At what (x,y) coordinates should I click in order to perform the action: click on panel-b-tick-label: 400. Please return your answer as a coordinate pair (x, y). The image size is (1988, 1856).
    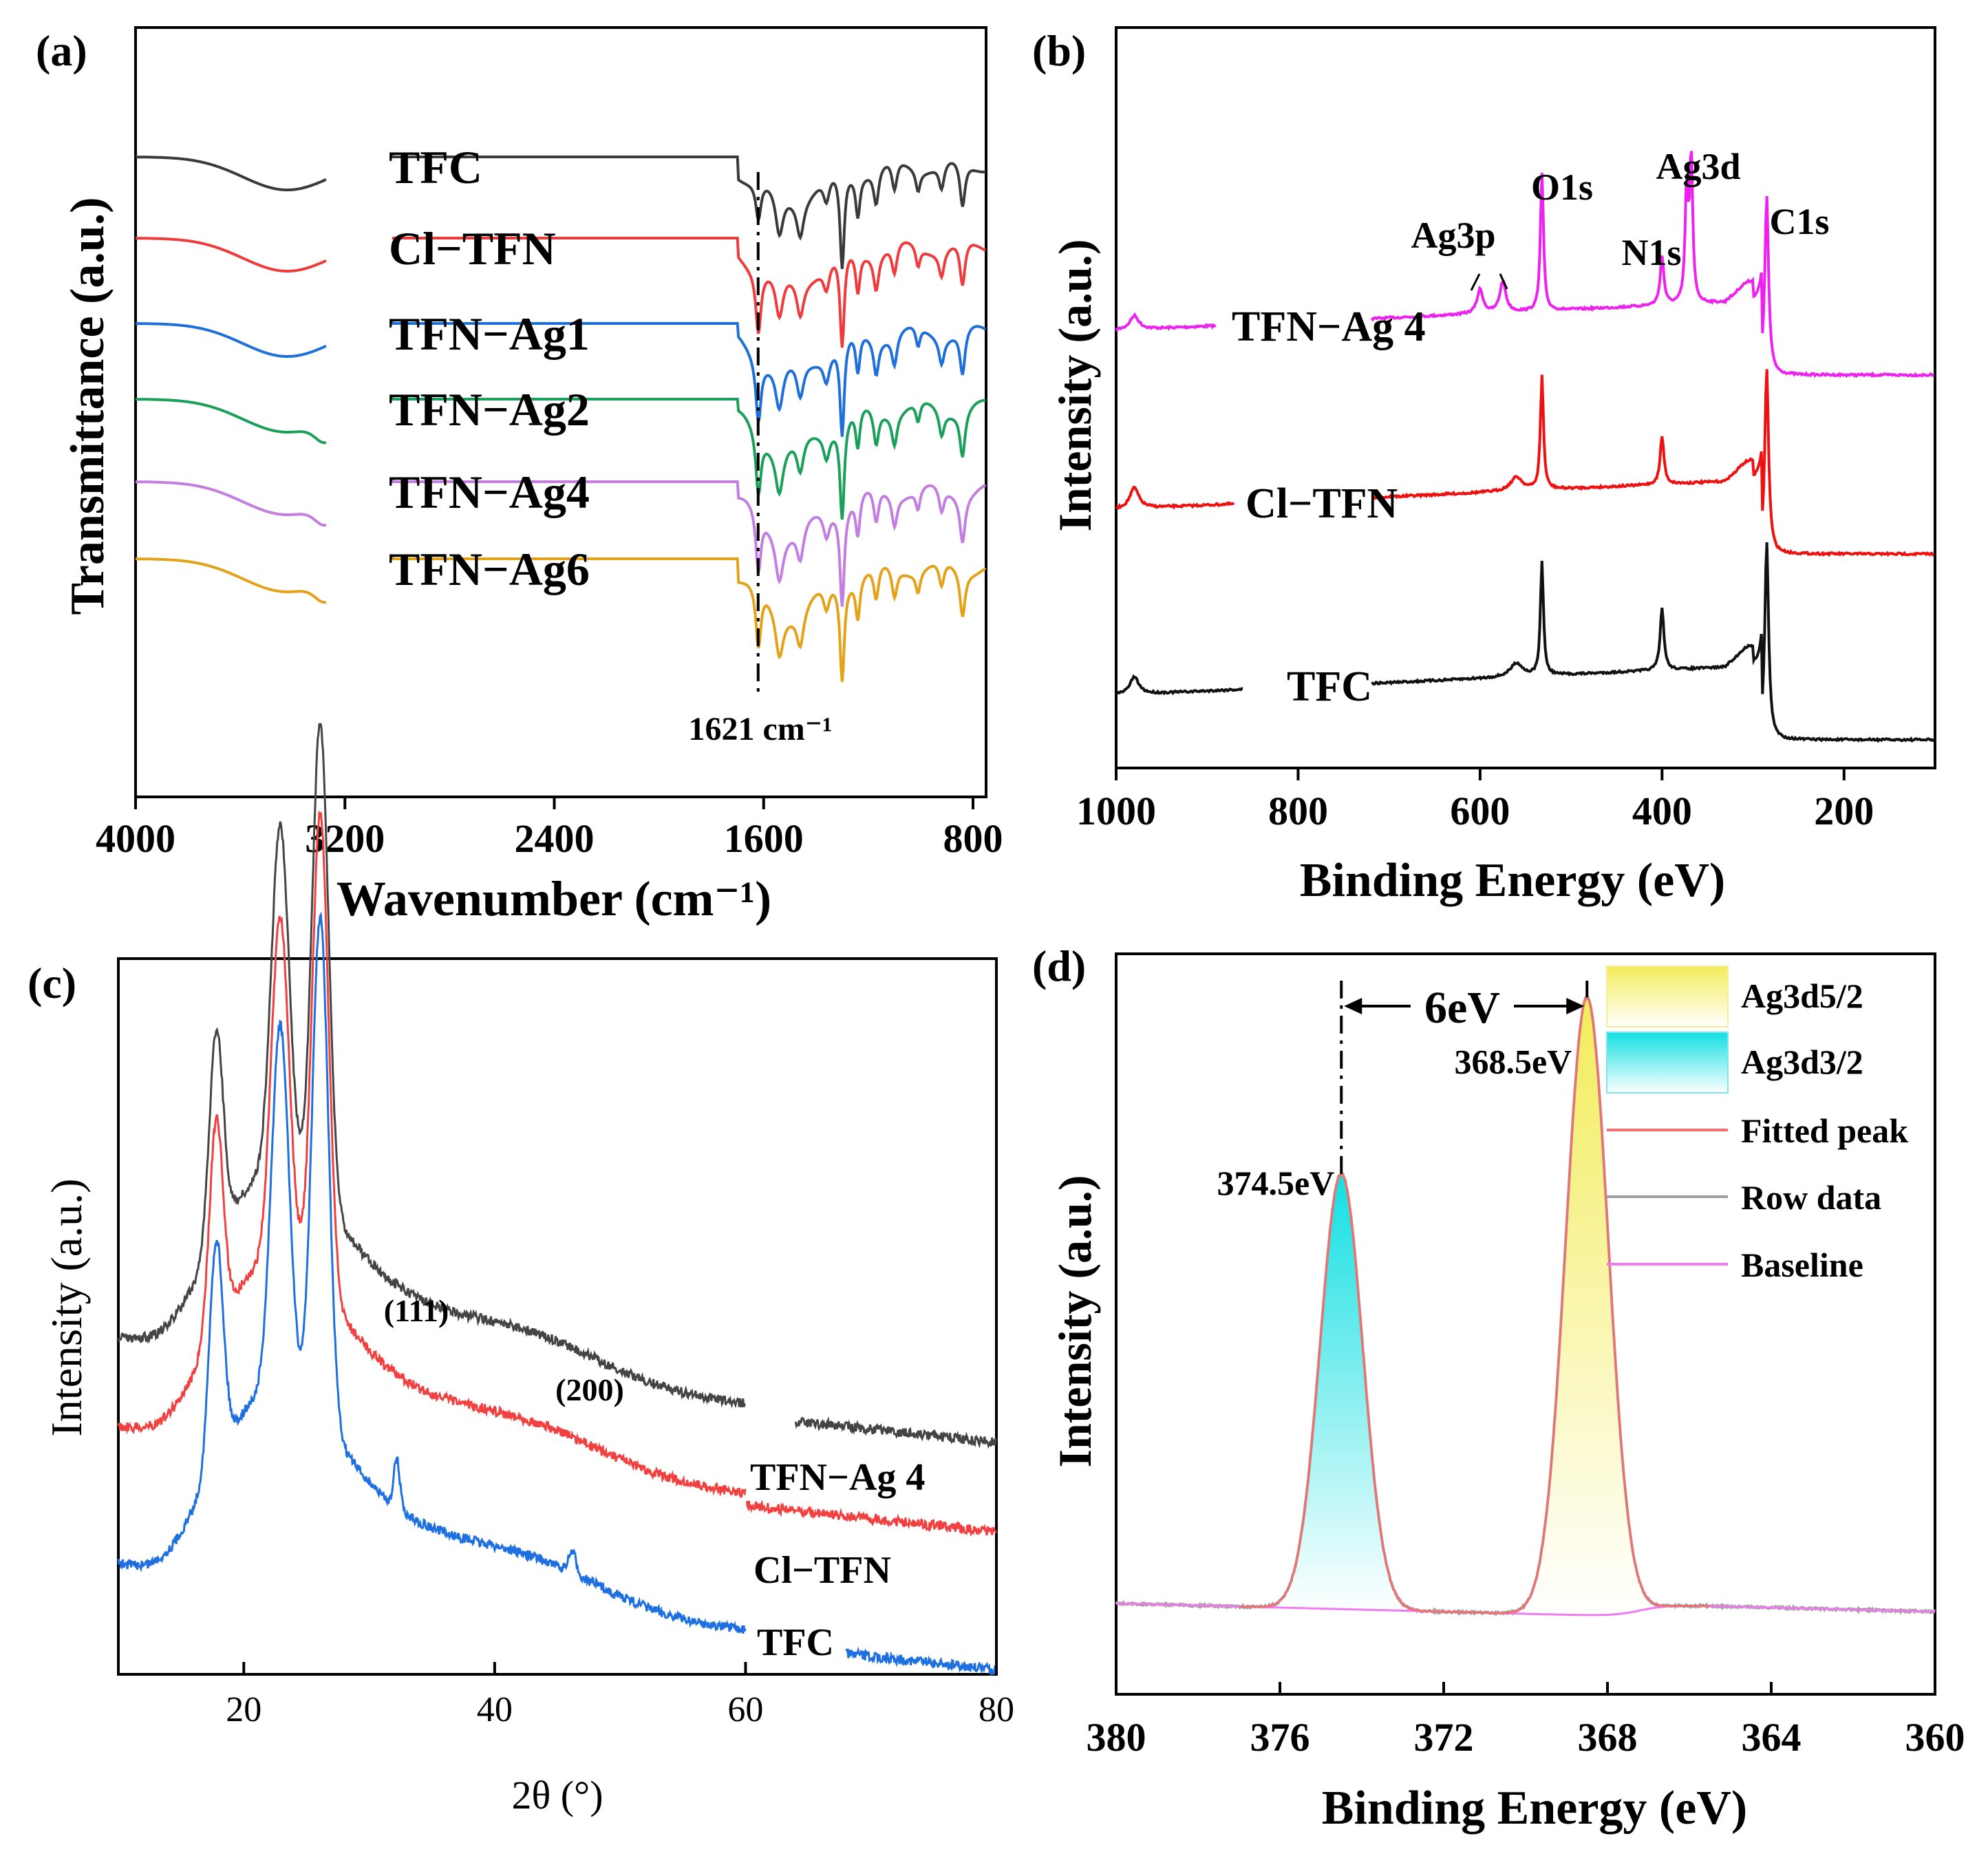
    Looking at the image, I should click on (1662, 811).